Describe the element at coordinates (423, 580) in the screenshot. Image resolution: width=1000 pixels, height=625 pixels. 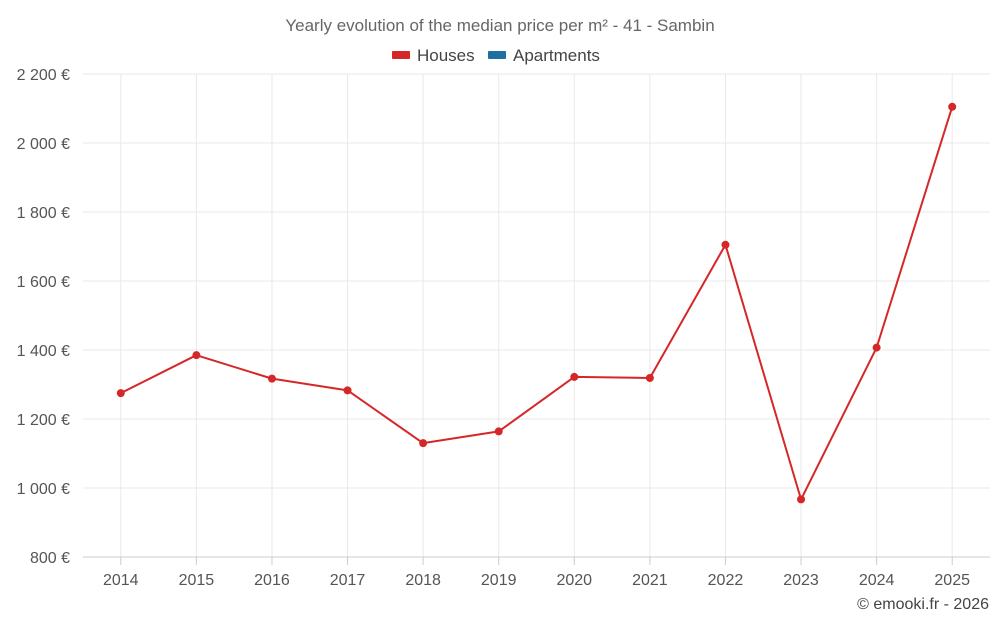
I see `x-tick-label: 2018` at that location.